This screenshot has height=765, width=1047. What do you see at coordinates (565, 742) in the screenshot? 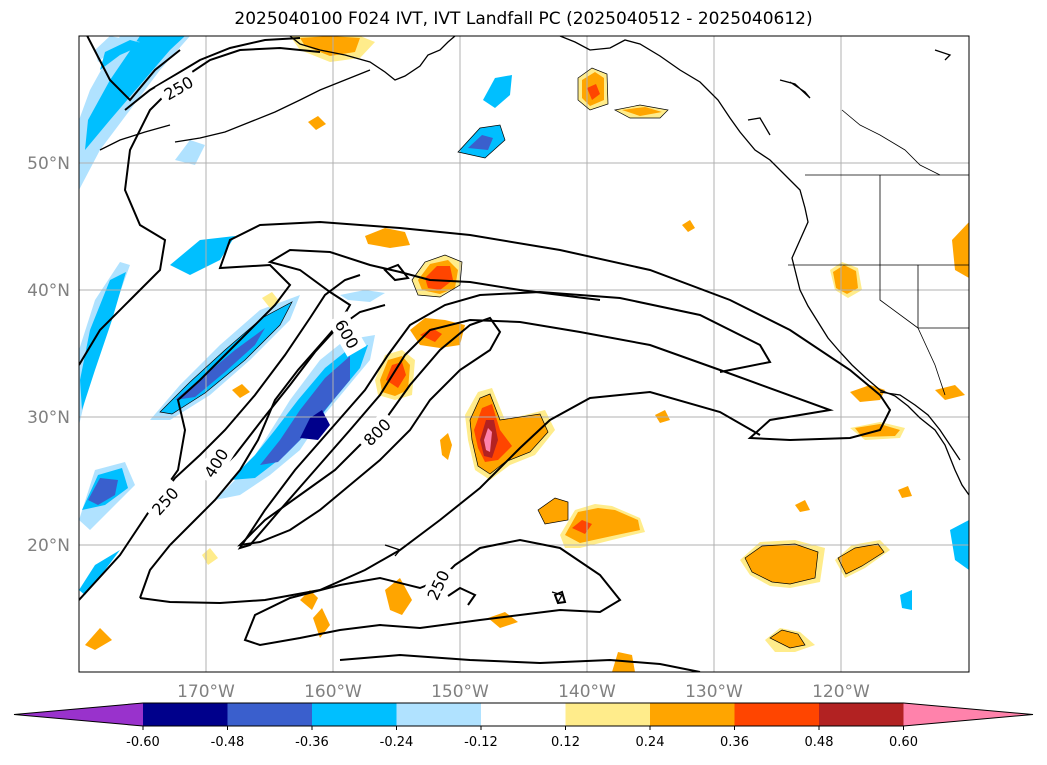
I see `colorbar-tick-label: 0.12` at bounding box center [565, 742].